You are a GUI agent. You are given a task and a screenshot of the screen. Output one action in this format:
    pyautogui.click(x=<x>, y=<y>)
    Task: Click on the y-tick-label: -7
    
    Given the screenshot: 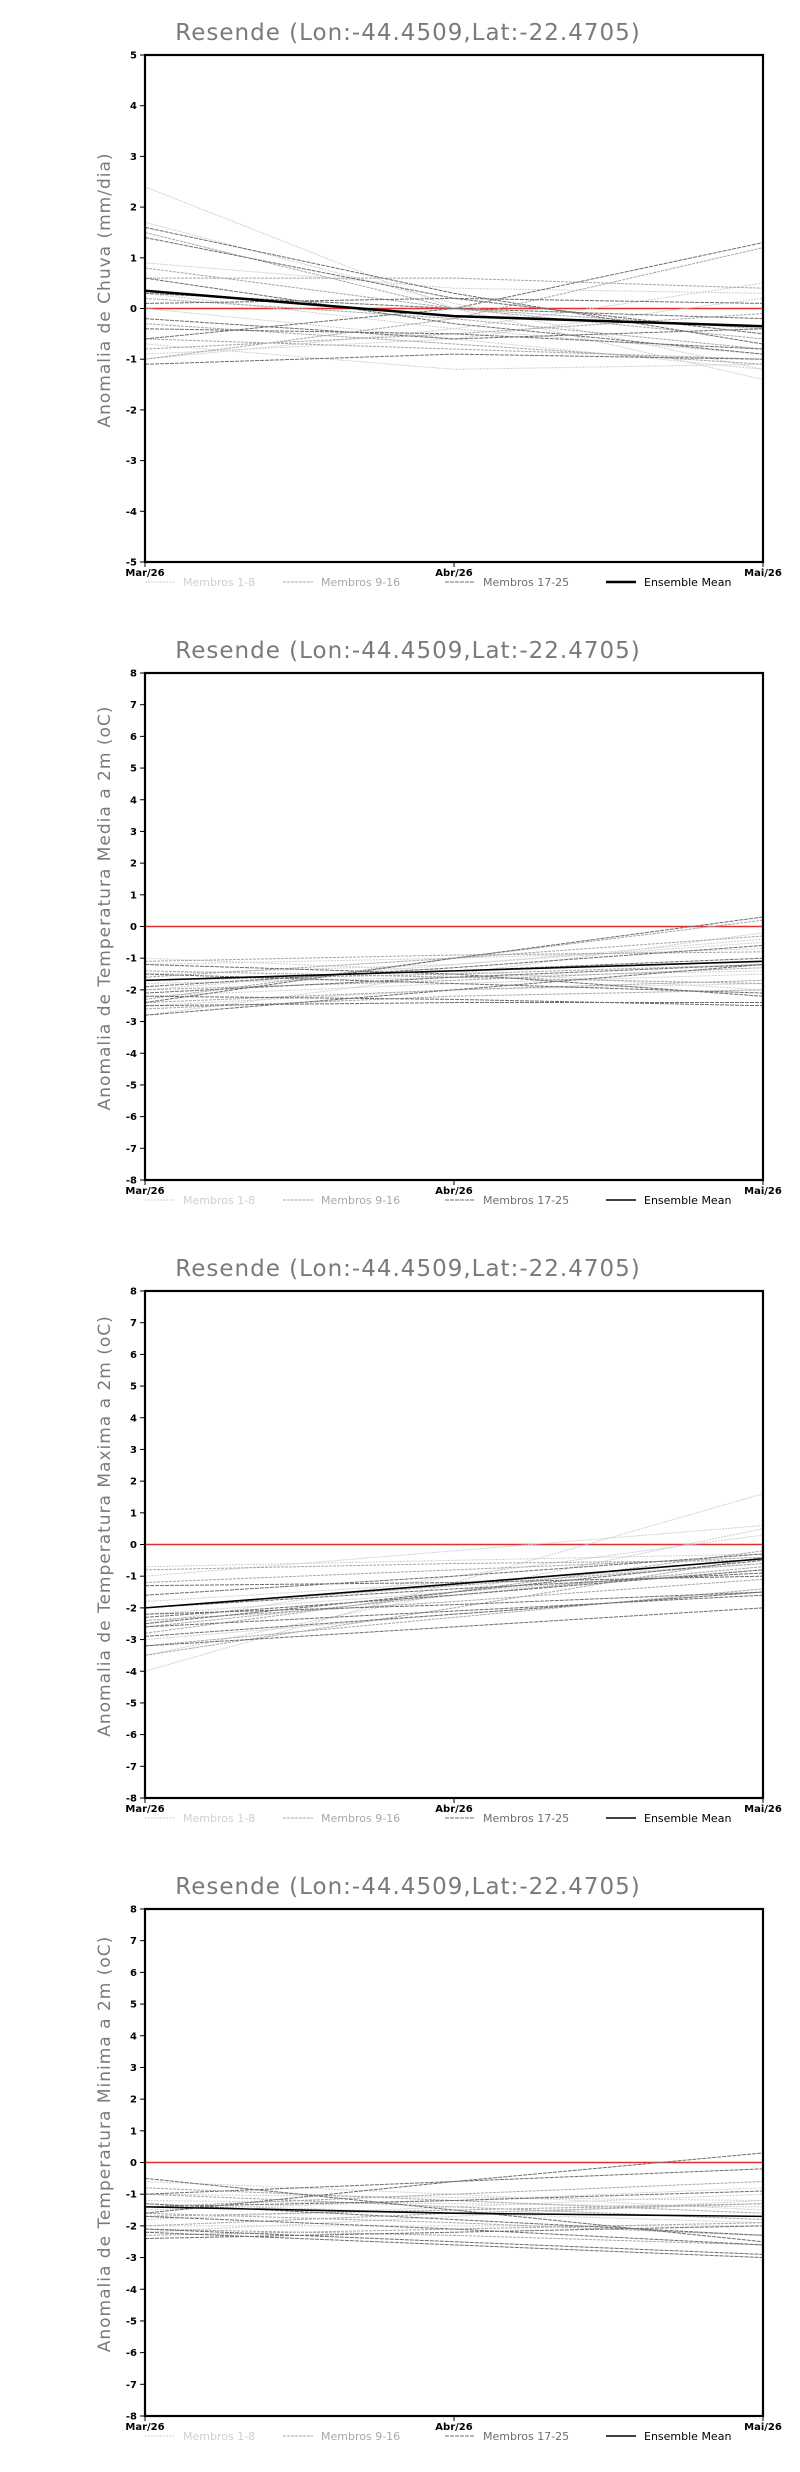 What is the action you would take?
    pyautogui.click(x=131, y=1767)
    